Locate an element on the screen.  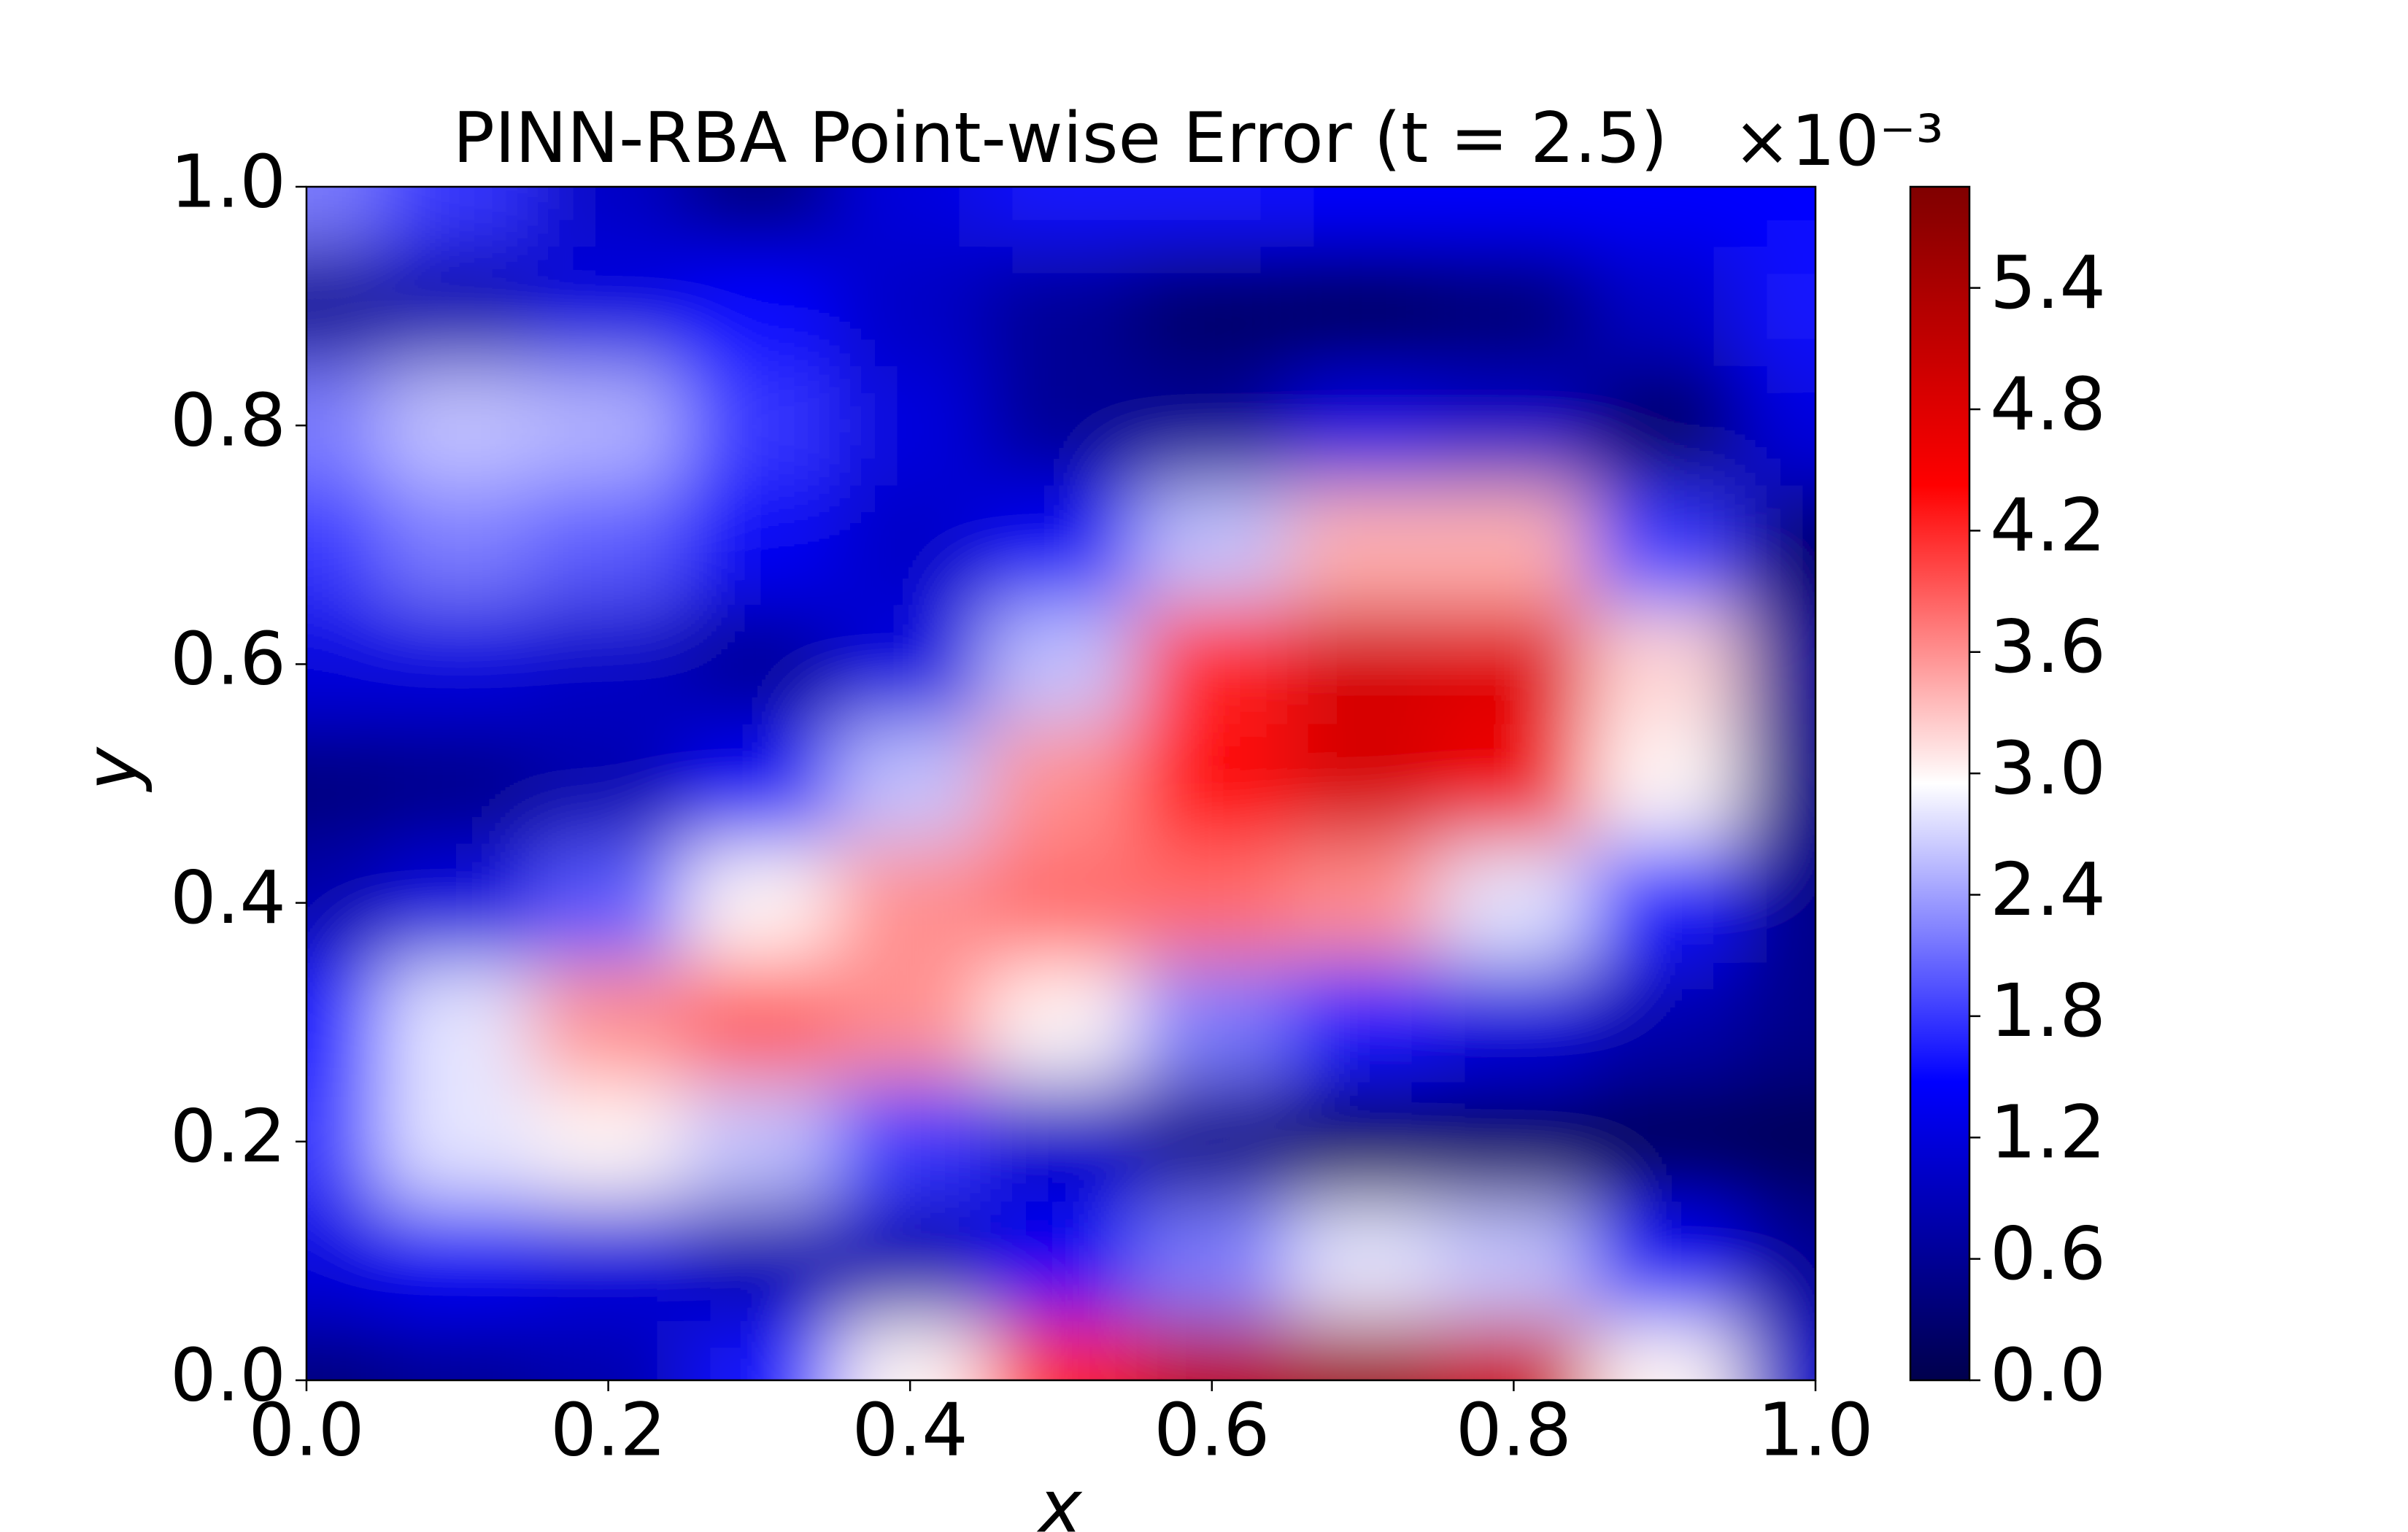
colorbar-tick-label: 0.6 is located at coordinates (2048, 1253).